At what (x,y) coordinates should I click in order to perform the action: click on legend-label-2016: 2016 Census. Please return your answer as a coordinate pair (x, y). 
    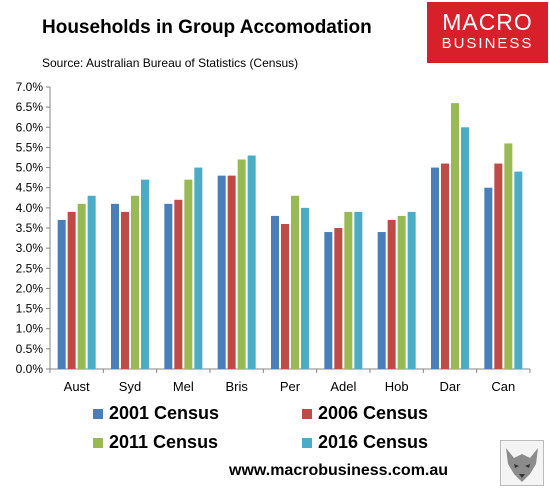
    Looking at the image, I should click on (373, 442).